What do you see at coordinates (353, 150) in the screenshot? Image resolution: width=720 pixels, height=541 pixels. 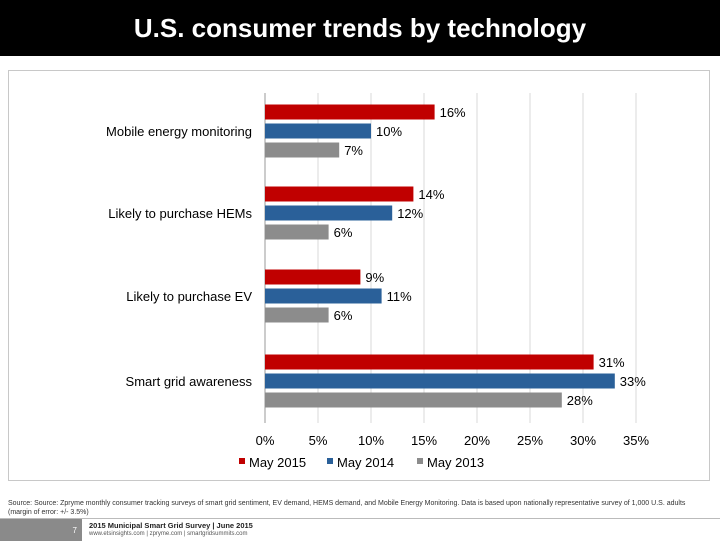 I see `data-label: 7%` at bounding box center [353, 150].